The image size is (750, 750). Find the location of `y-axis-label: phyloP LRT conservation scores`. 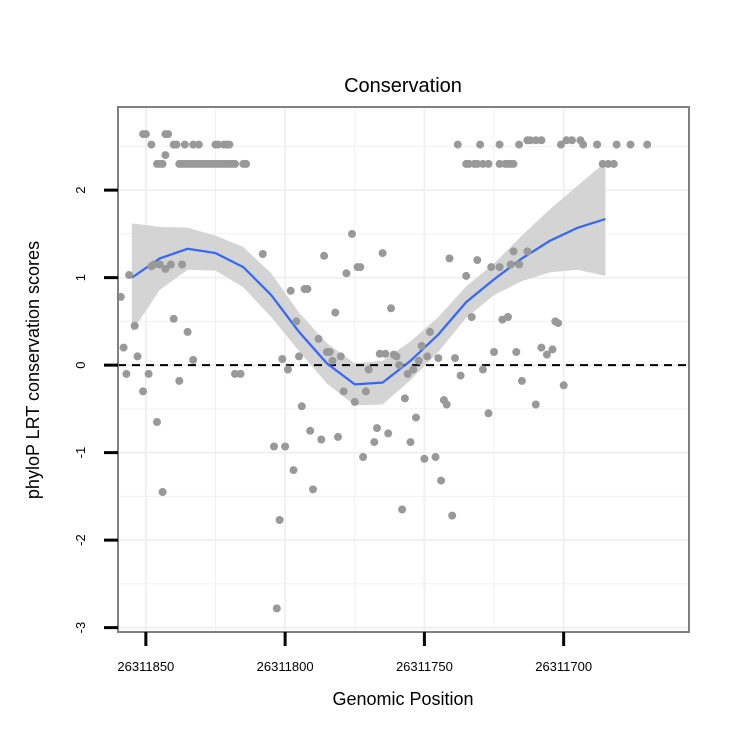

y-axis-label: phyloP LRT conservation scores is located at coordinates (33, 370).